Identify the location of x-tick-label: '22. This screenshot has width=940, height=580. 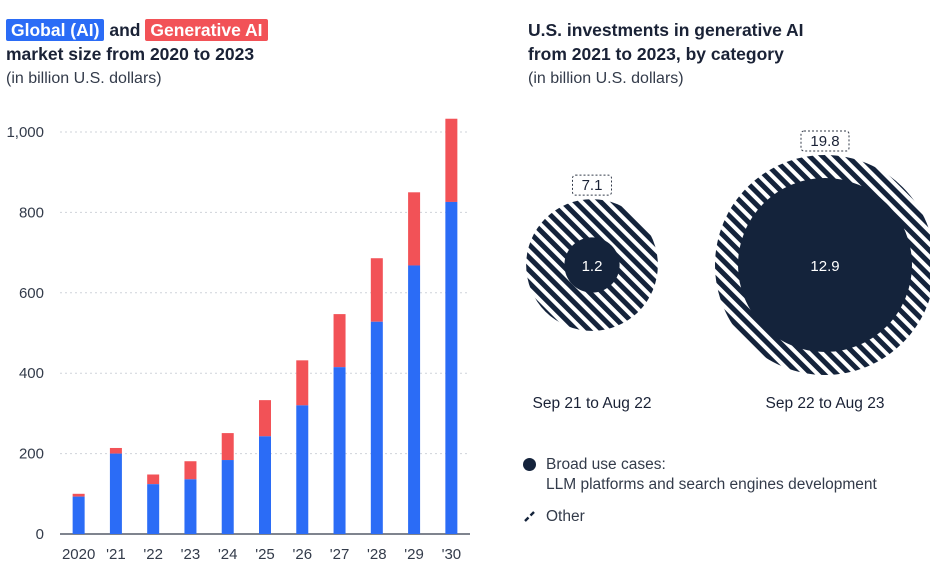
(153, 554).